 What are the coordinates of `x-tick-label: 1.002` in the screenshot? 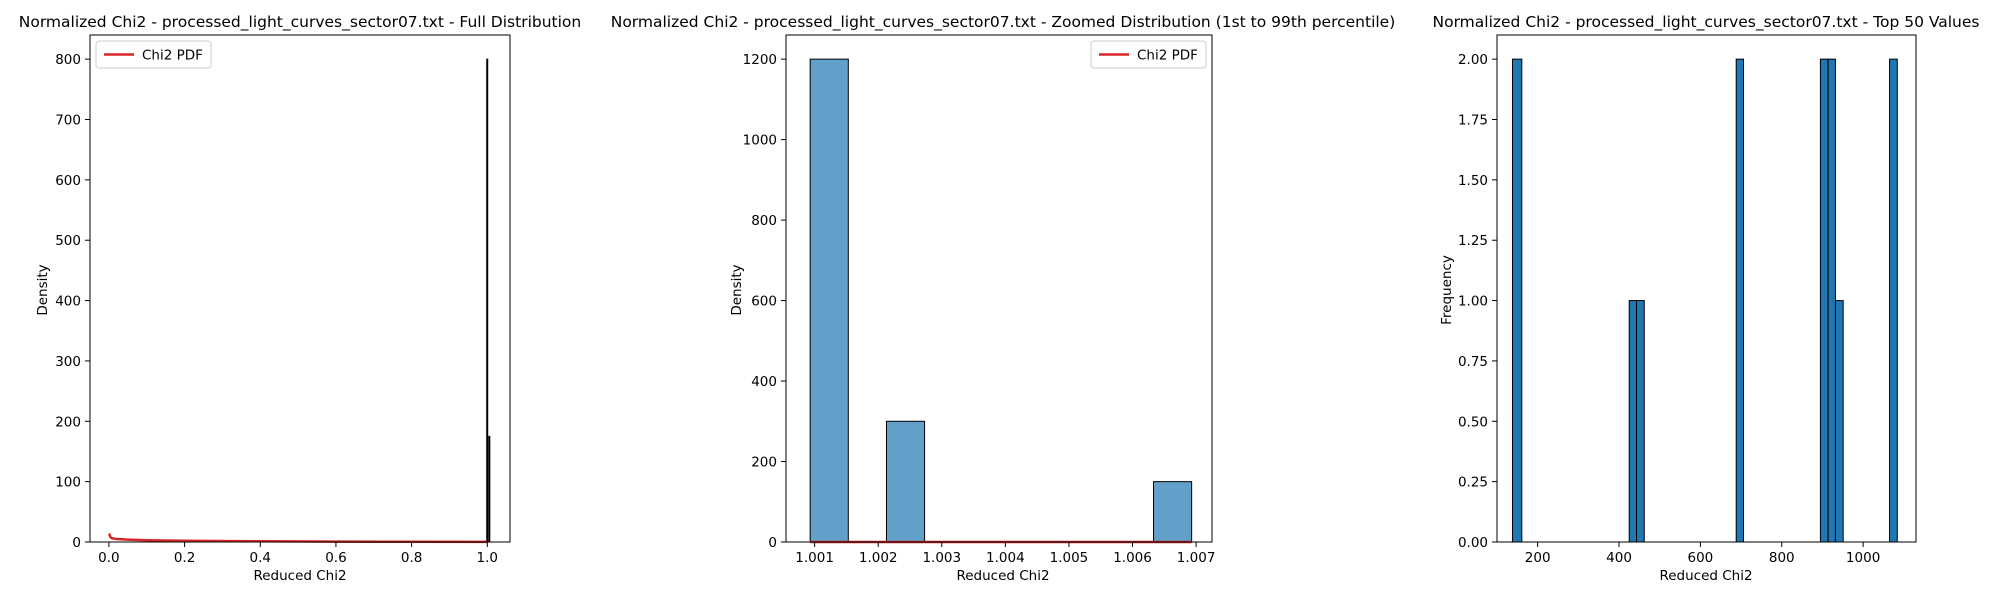 It's located at (878, 558).